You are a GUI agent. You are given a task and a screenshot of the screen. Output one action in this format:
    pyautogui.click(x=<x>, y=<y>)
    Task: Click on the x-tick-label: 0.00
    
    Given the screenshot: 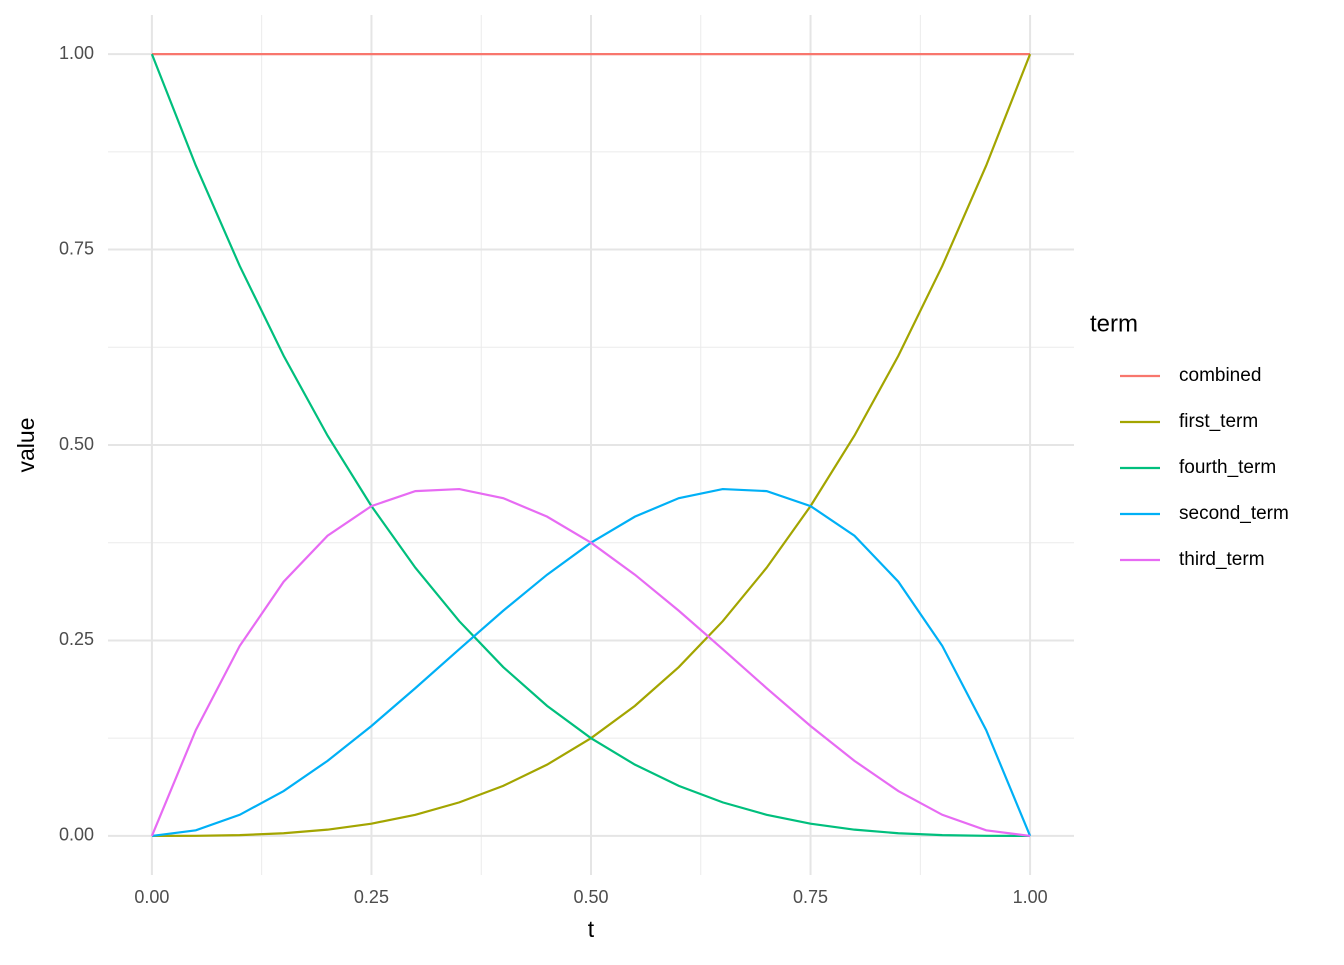 What is the action you would take?
    pyautogui.click(x=151, y=897)
    